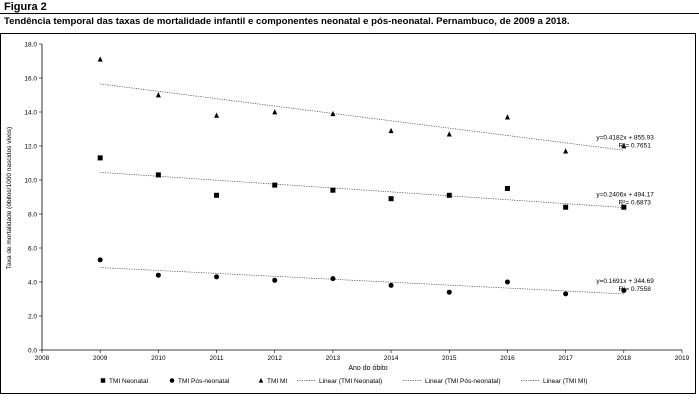 The width and height of the screenshot is (699, 403). What do you see at coordinates (634, 145) in the screenshot?
I see `trend-r-squared: R²= 0.7651` at bounding box center [634, 145].